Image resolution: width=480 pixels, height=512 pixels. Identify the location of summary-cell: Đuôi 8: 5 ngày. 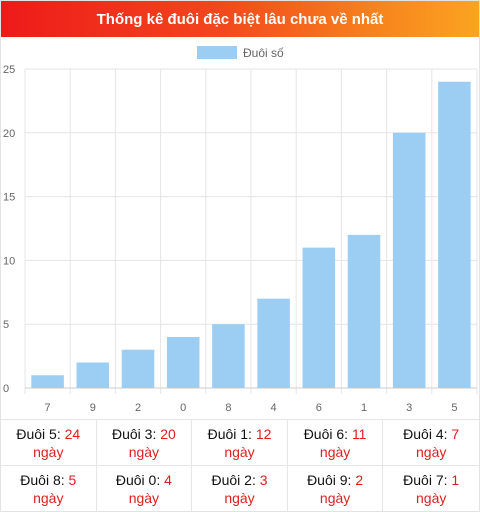
(49, 488).